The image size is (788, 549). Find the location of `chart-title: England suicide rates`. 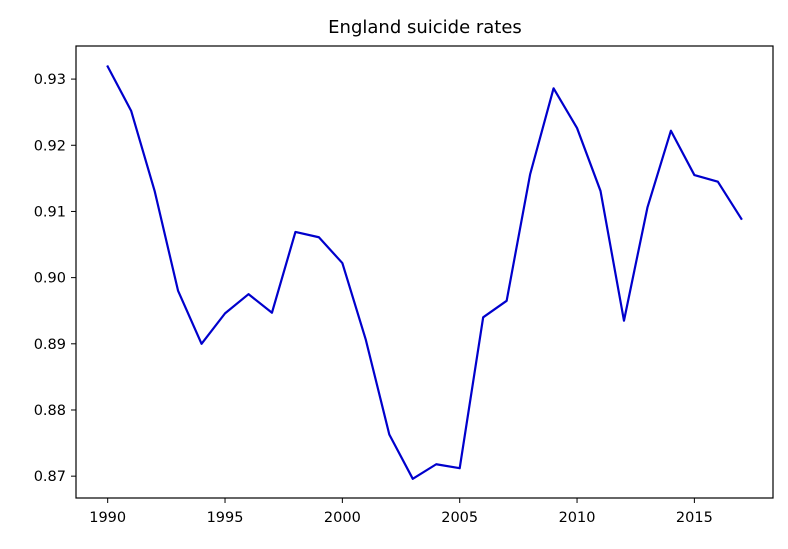

chart-title: England suicide rates is located at coordinates (425, 27).